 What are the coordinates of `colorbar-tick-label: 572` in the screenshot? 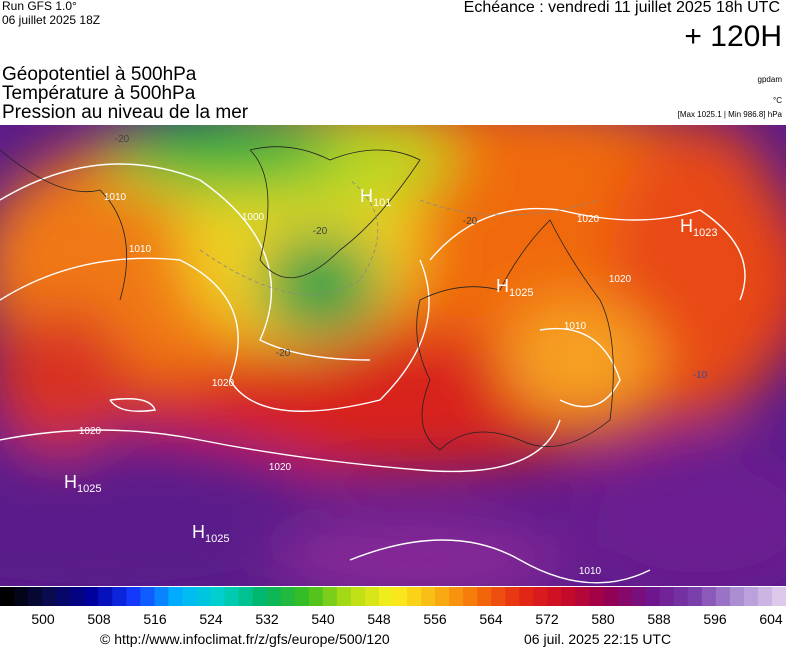 It's located at (547, 619).